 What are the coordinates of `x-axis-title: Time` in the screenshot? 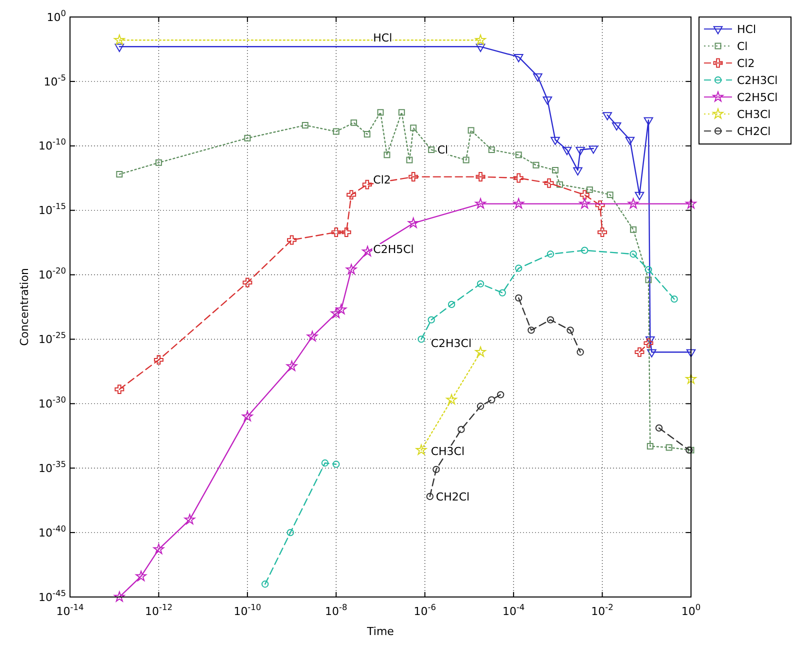 It's located at (380, 631).